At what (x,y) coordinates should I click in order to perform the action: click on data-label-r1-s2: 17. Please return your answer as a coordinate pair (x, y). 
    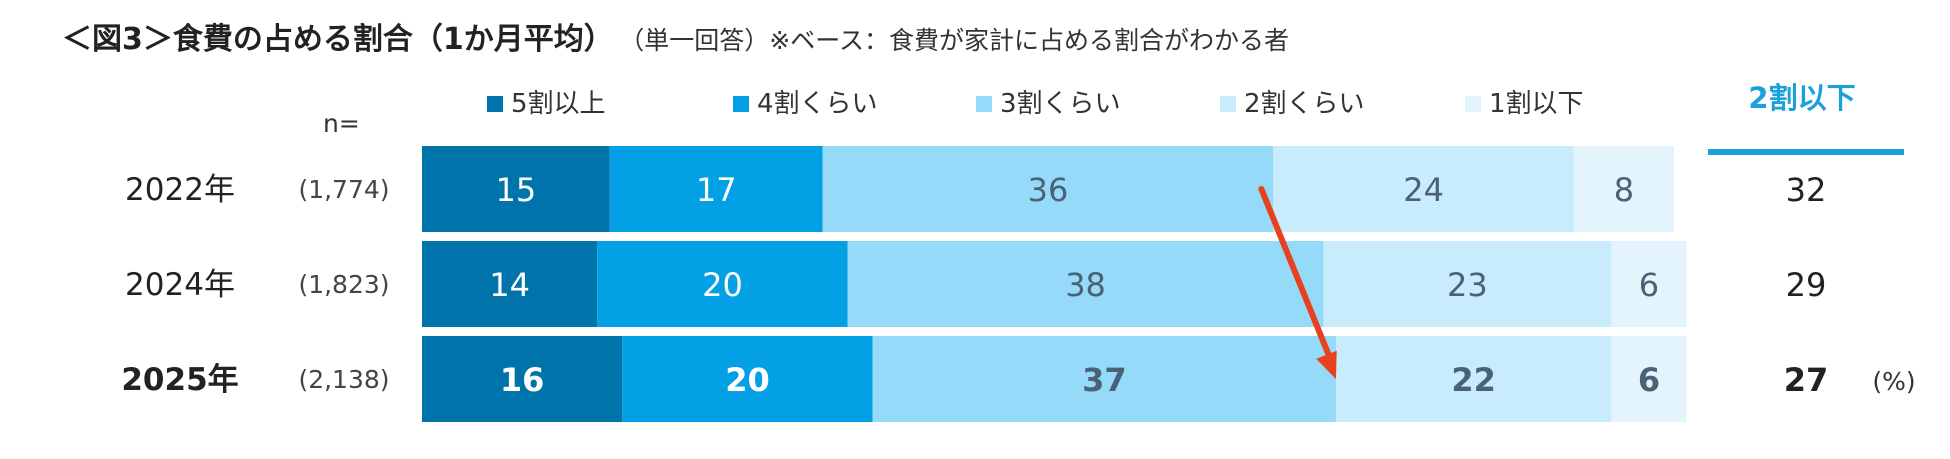
    Looking at the image, I should click on (716, 190).